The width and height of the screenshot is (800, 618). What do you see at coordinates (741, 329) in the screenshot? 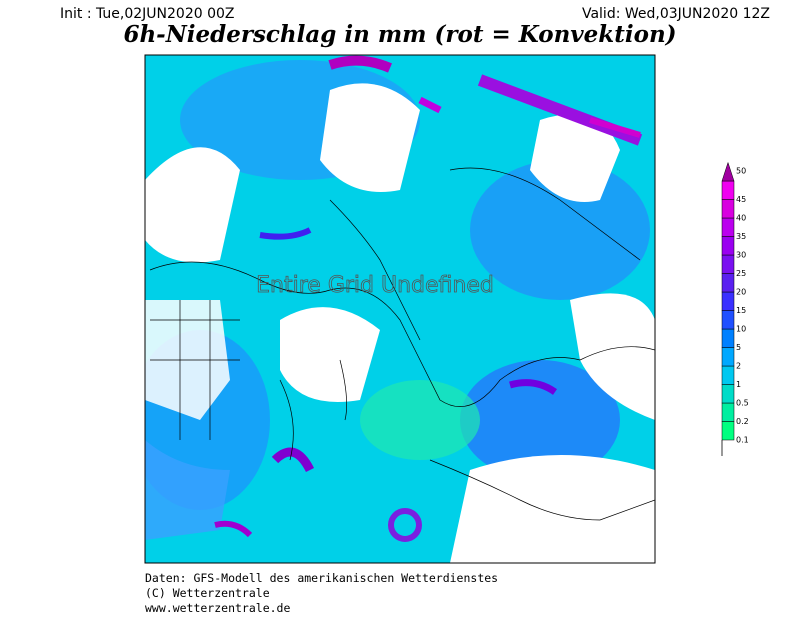
I see `legend-label: 10` at bounding box center [741, 329].